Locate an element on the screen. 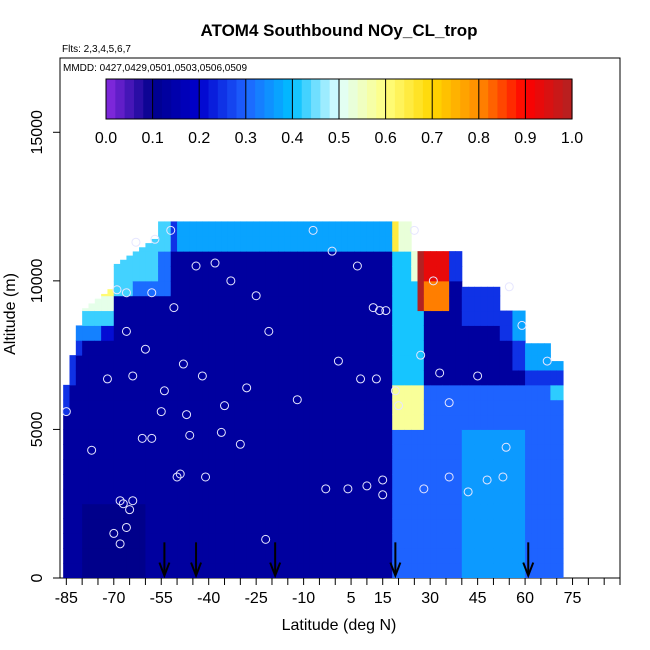  y-axis-tick-label: 0 is located at coordinates (37, 577).